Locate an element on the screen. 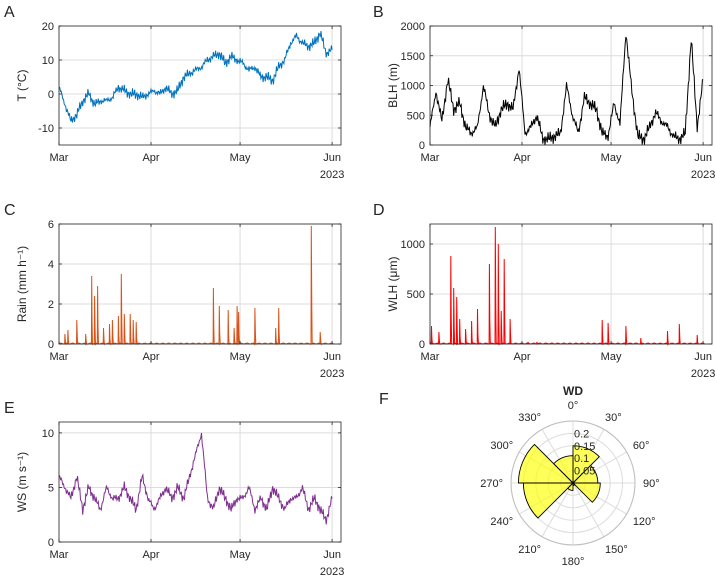 This screenshot has height=577, width=715. theta-tick-label: 0° is located at coordinates (573, 406).